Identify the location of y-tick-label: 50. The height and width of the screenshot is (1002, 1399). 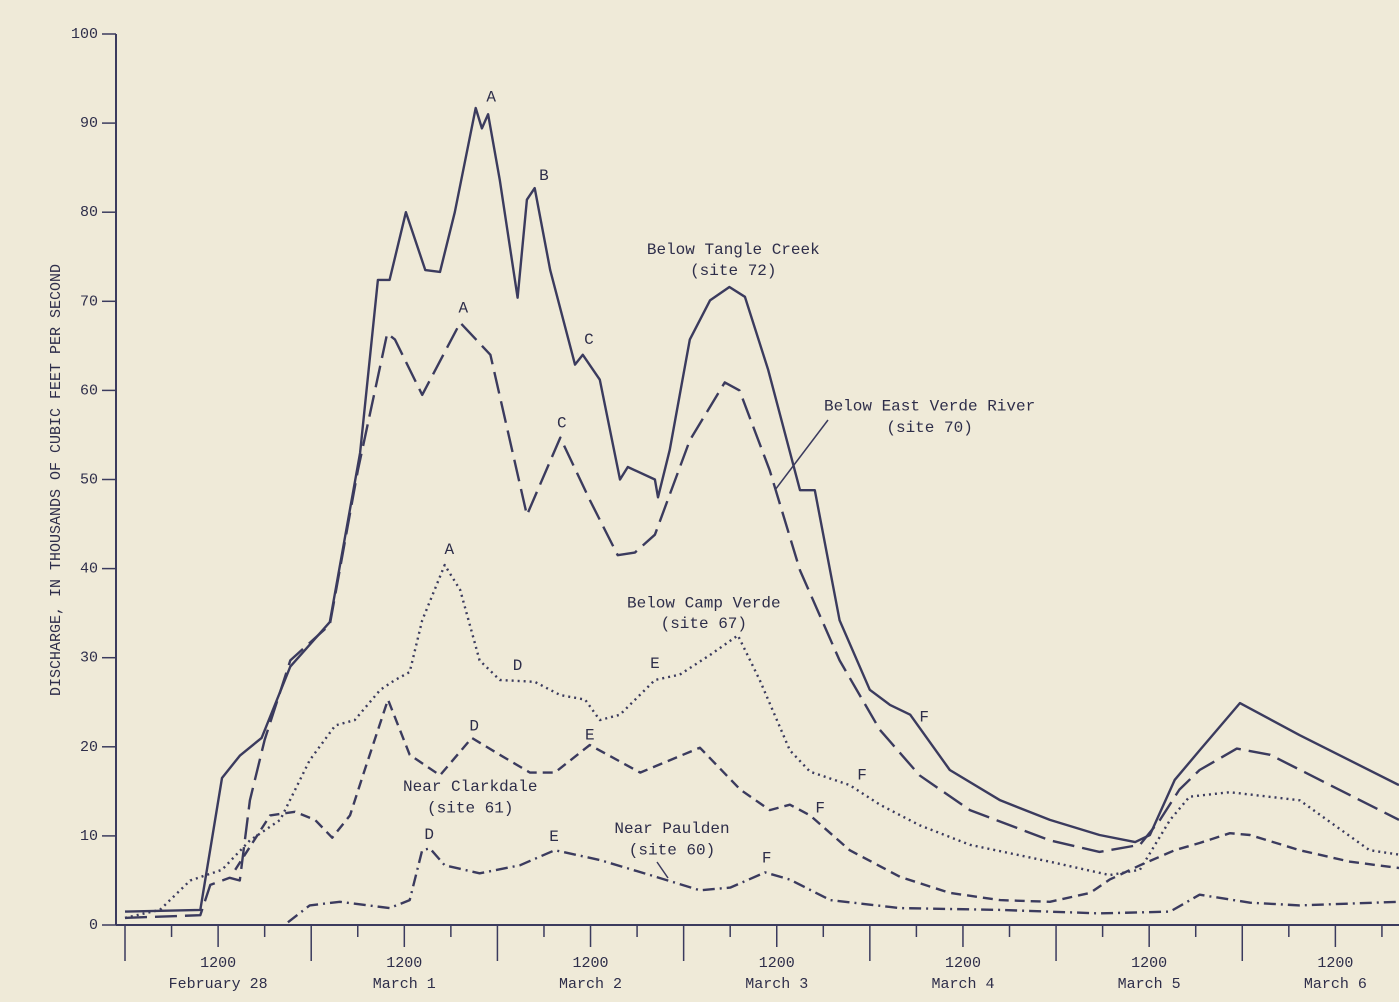
(89, 479).